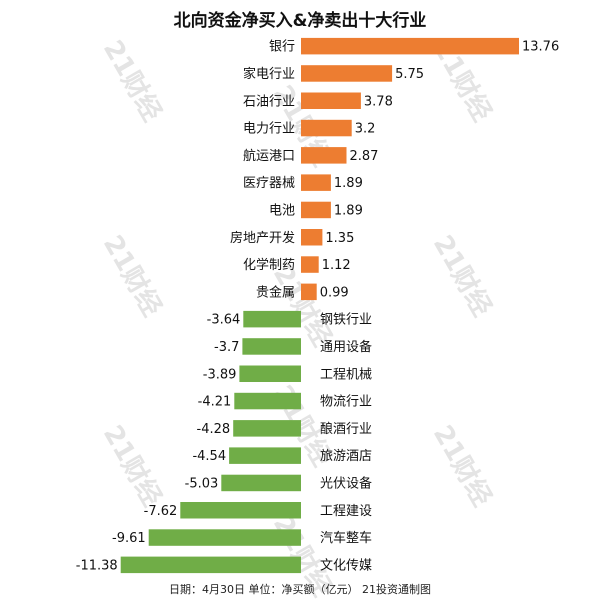 The image size is (600, 600). Describe the element at coordinates (346, 538) in the screenshot. I see `category-label: 汽车整车` at that location.